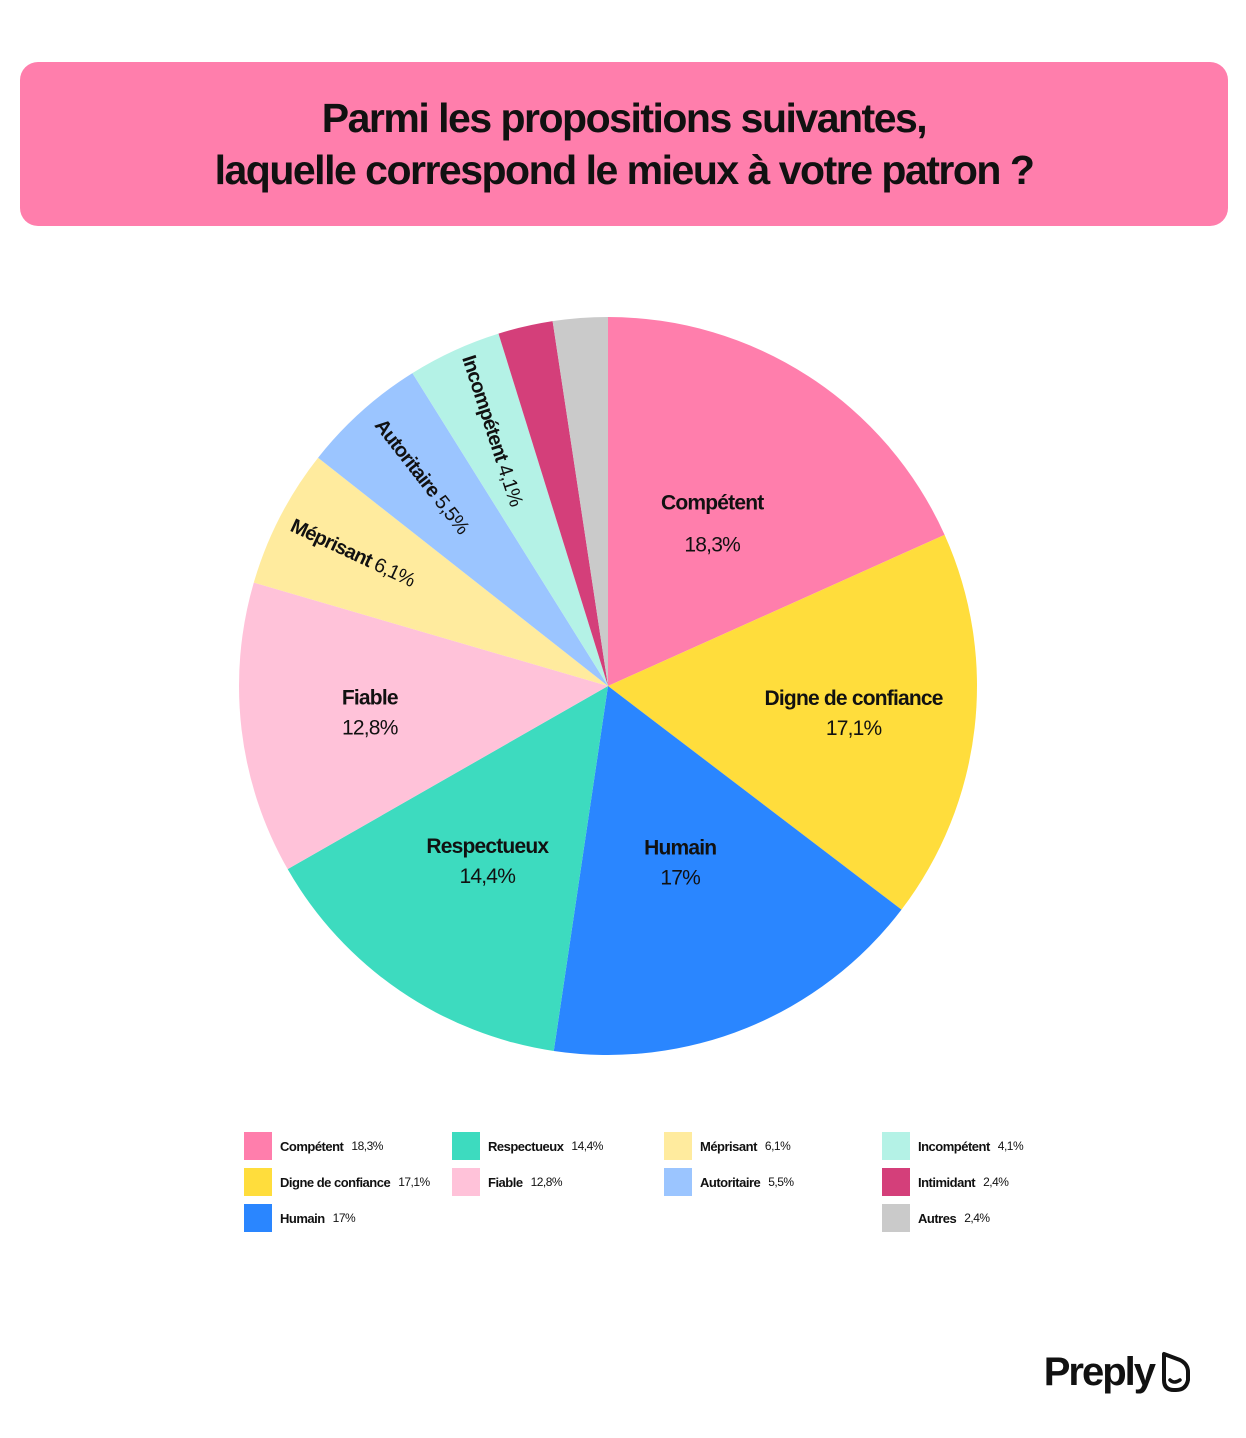 This screenshot has height=1438, width=1246. I want to click on preply-logo-icon, so click(1176, 1372).